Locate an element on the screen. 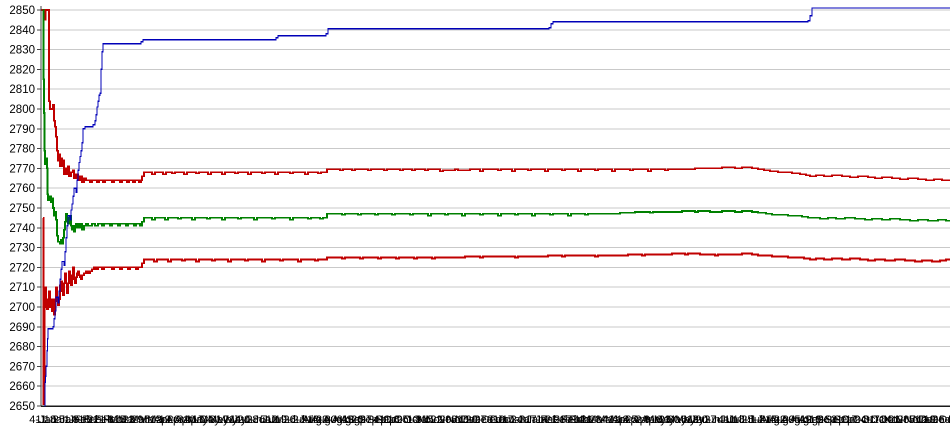  y-axis-label: 2820 is located at coordinates (22, 70).